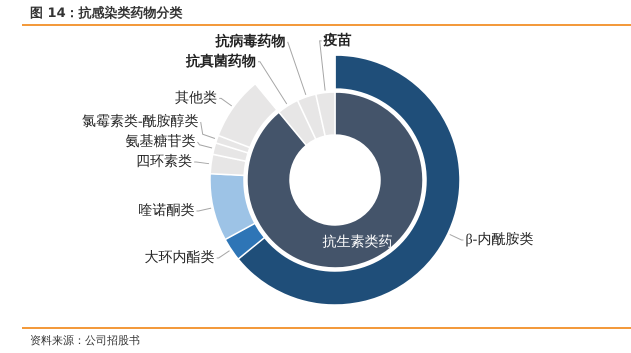 The width and height of the screenshot is (631, 353). Describe the element at coordinates (357, 242) in the screenshot. I see `slice-label: 抗生素类药` at that location.